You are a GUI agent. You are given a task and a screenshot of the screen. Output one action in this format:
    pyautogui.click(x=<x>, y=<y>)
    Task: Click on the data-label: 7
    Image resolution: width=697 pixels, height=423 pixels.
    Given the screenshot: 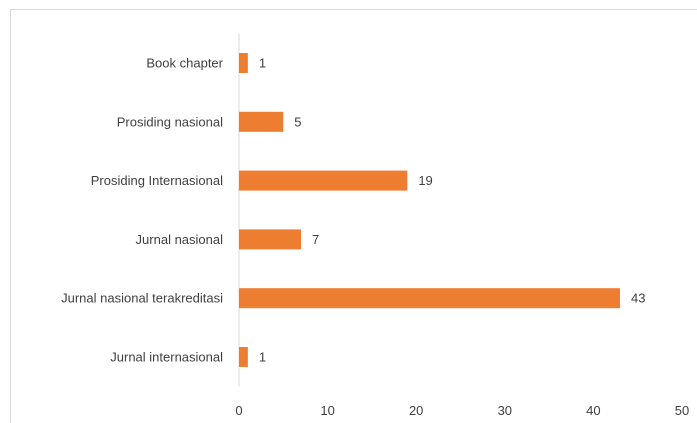 What is the action you would take?
    pyautogui.click(x=315, y=239)
    